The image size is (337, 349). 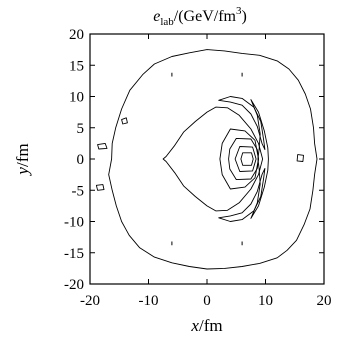 What do you see at coordinates (81, 129) in the screenshot?
I see `y-tick-label: 5` at bounding box center [81, 129].